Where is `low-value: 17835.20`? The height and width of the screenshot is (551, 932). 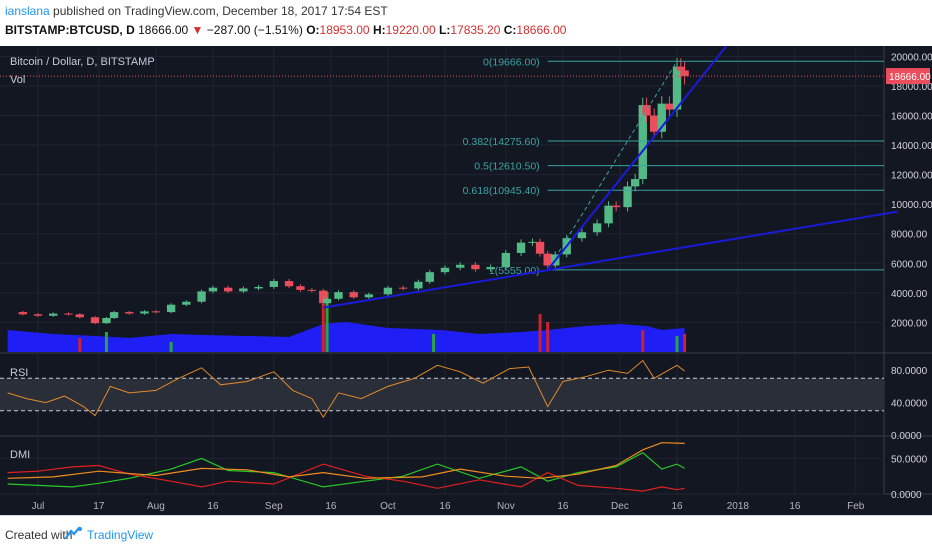
low-value: 17835.20 is located at coordinates (475, 30).